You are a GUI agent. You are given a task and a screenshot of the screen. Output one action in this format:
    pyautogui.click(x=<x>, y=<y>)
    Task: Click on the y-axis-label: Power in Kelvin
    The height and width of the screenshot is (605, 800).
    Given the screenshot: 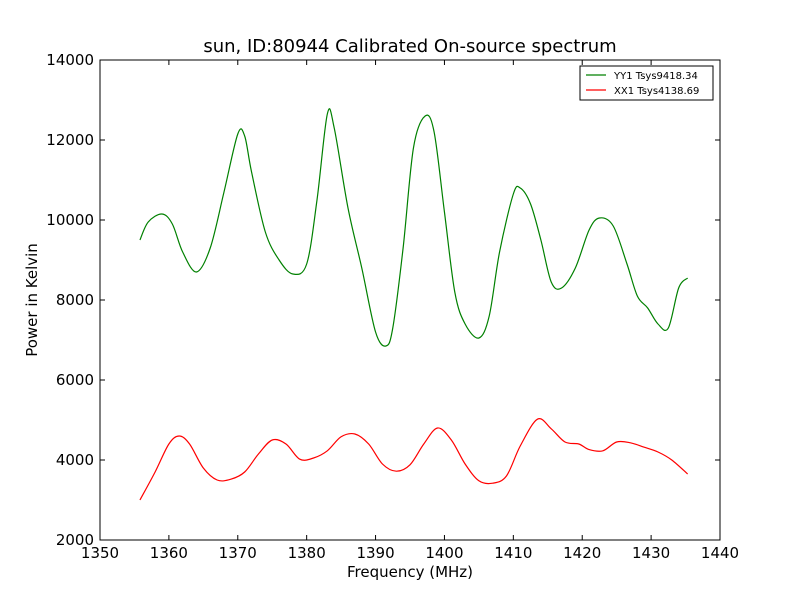 What is the action you would take?
    pyautogui.click(x=32, y=300)
    